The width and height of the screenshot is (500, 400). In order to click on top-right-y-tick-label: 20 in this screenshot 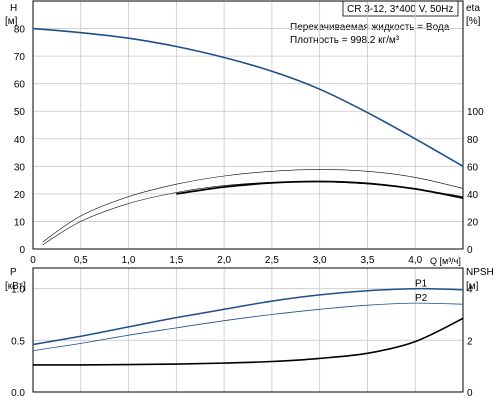, I will do `click(473, 222)`.